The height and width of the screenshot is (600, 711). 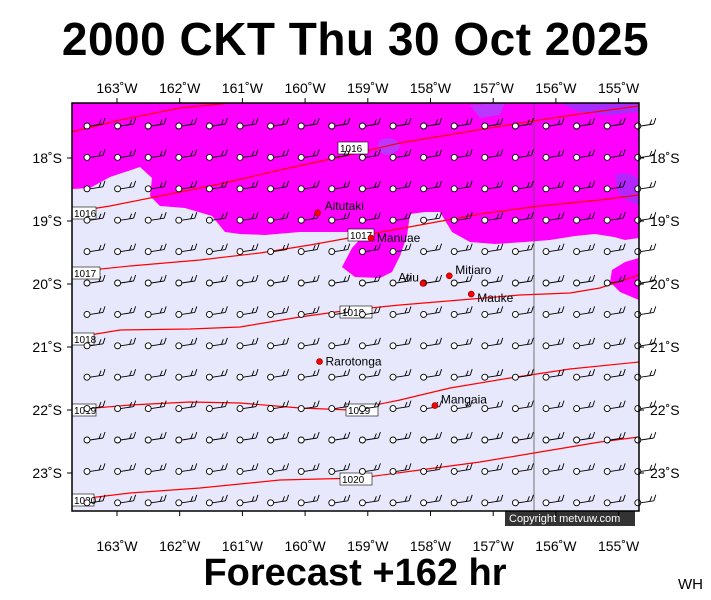 I want to click on svg-text: 1020, so click(x=353, y=480).